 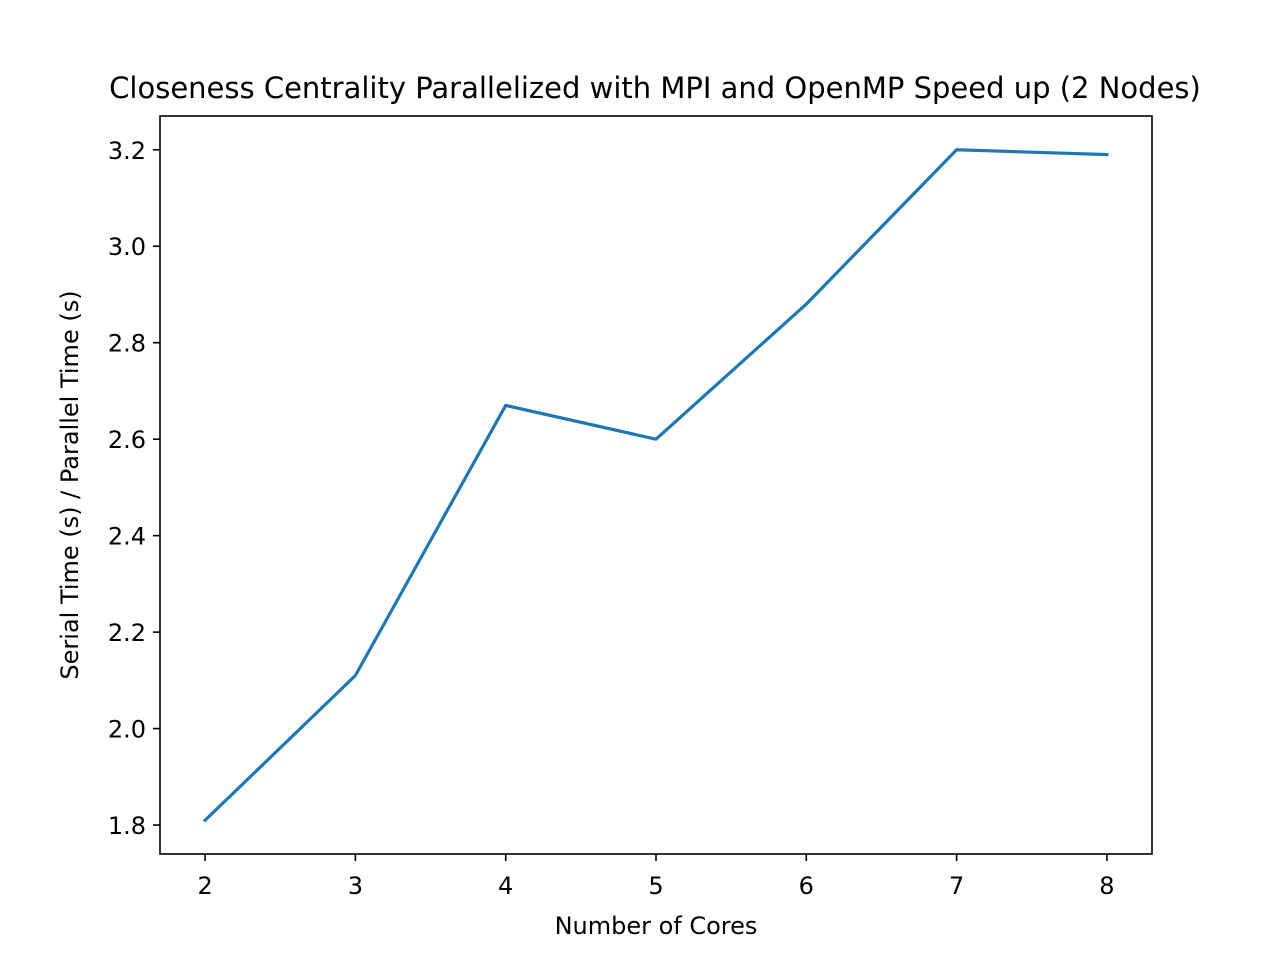 What do you see at coordinates (127, 344) in the screenshot?
I see `y-tick-label: 2.8` at bounding box center [127, 344].